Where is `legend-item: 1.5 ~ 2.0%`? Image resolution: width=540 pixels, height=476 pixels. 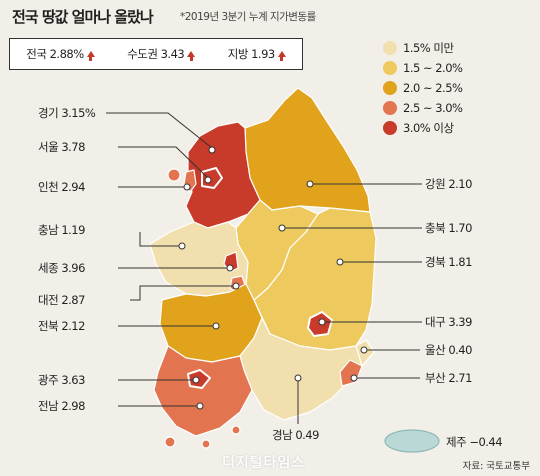
legend-item: 1.5 ~ 2.0% is located at coordinates (423, 68).